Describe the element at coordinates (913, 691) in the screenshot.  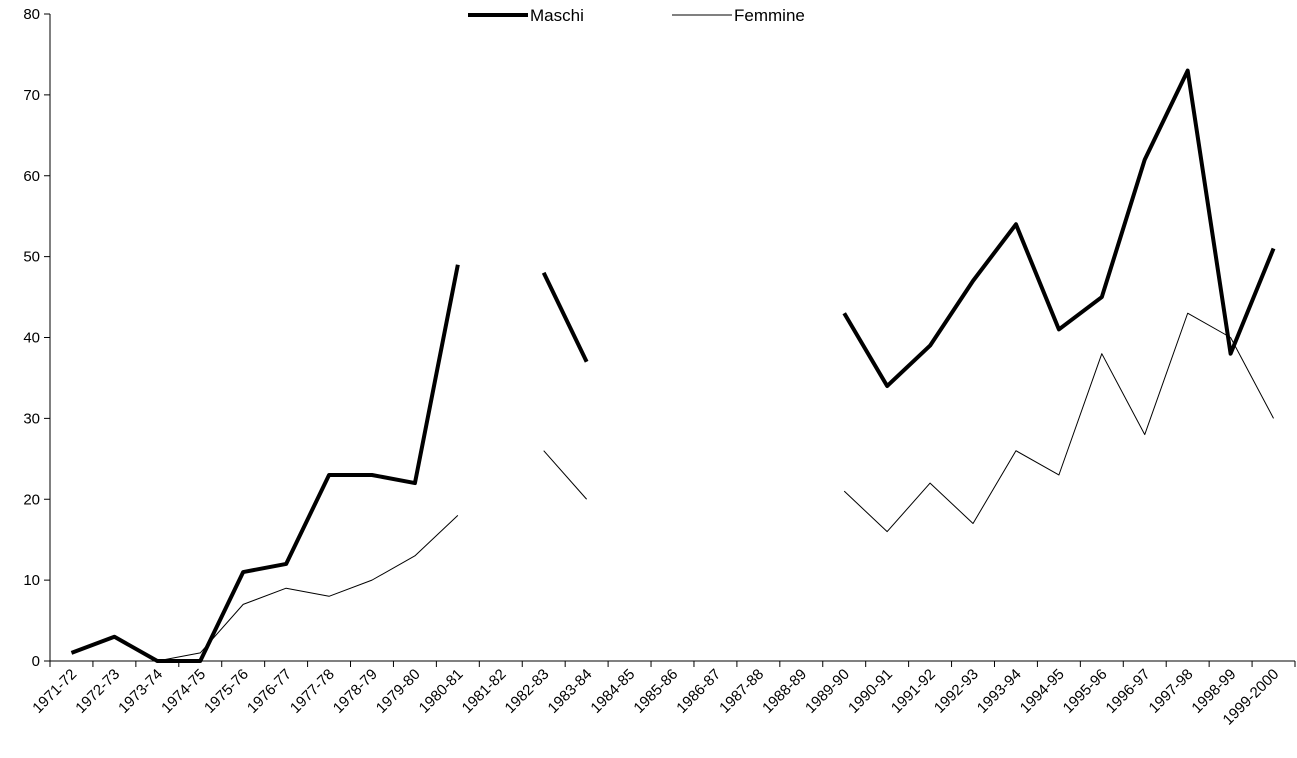
I see `x-tick-label: 1991-92` at that location.